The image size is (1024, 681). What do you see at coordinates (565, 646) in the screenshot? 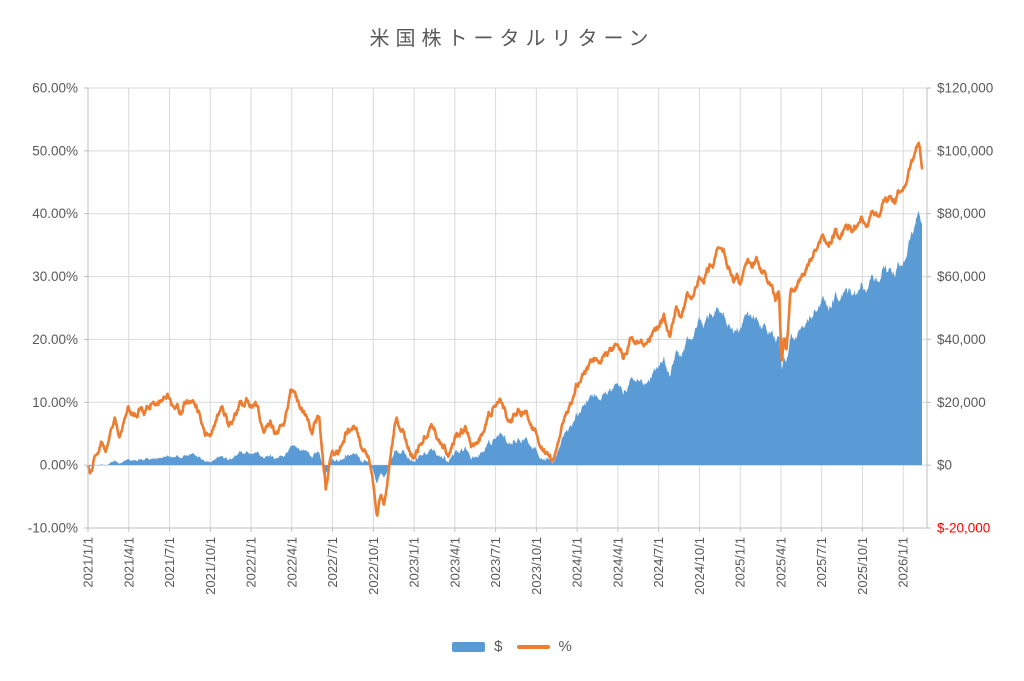
I see `legend-label-pct: %` at bounding box center [565, 646].